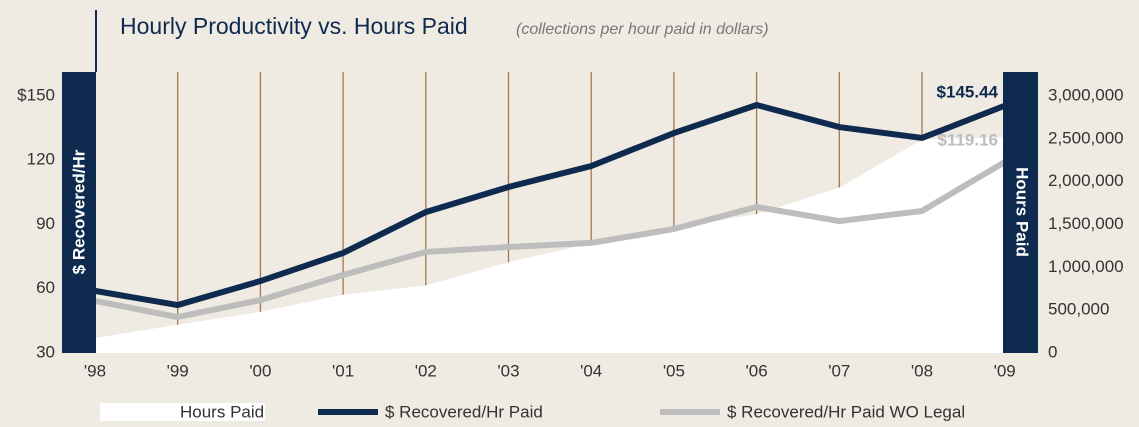 The image size is (1139, 427). I want to click on y-tick-label: 60, so click(45, 287).